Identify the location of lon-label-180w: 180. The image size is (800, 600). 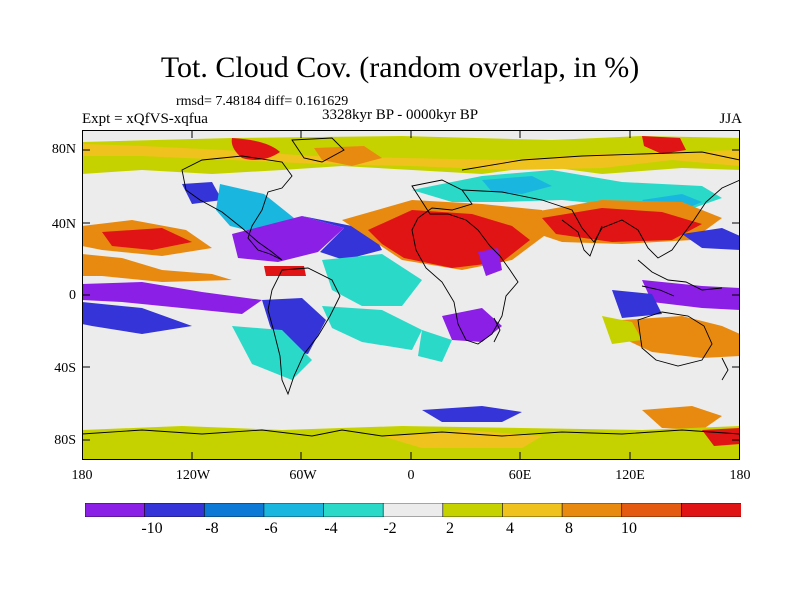
(82, 475).